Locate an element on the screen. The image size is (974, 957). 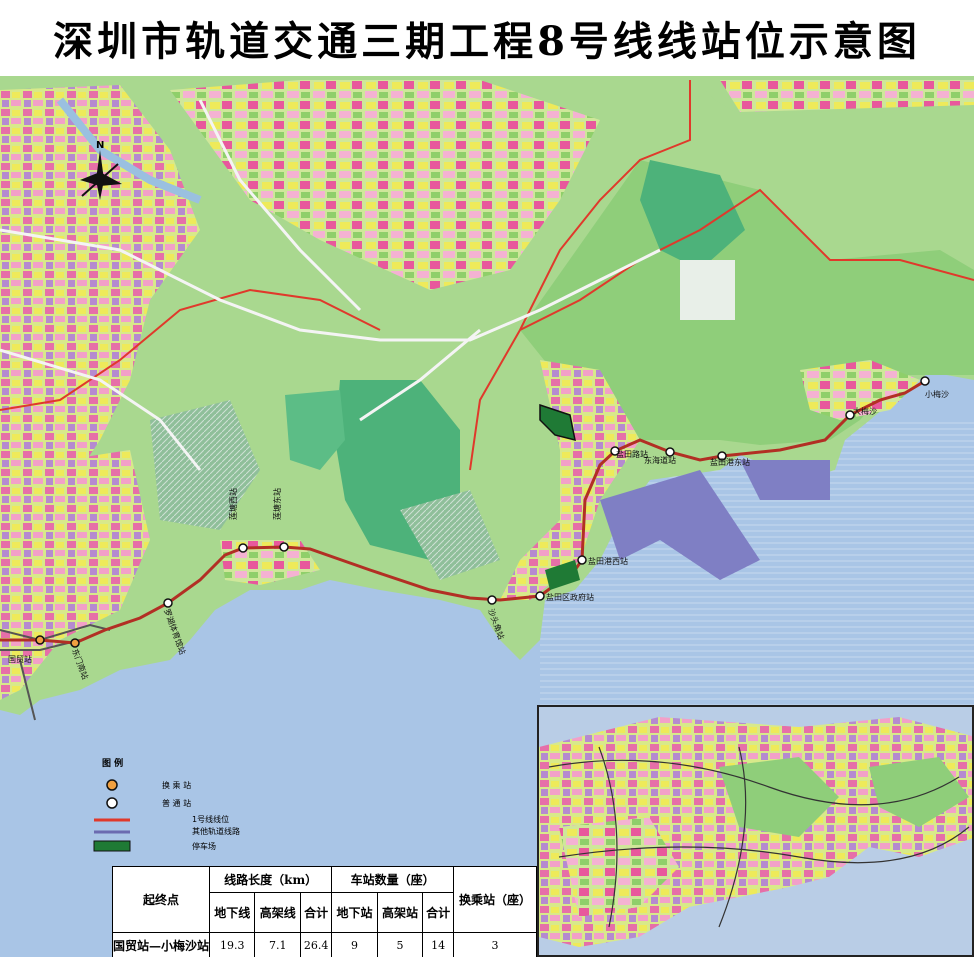
col-origin-header: 起终点 is located at coordinates (161, 899).